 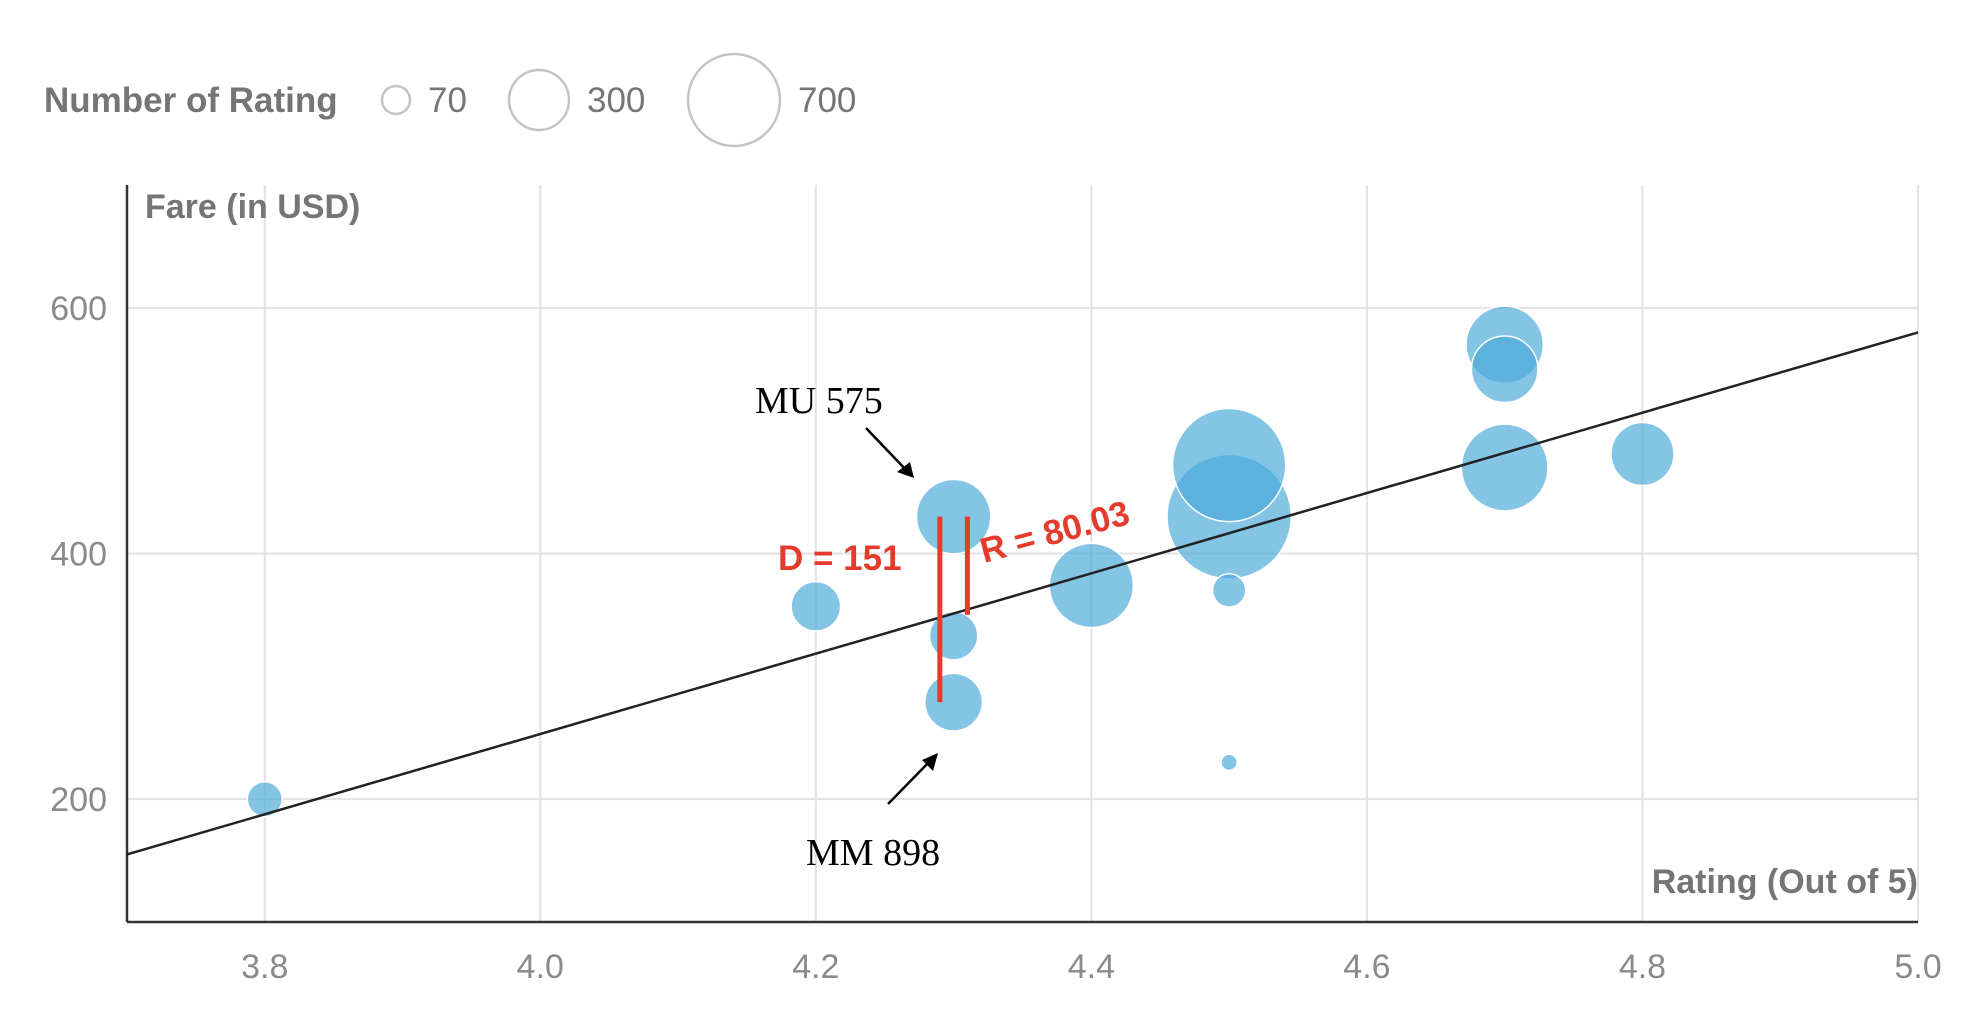 I want to click on legend-circle-medium, so click(x=539, y=100).